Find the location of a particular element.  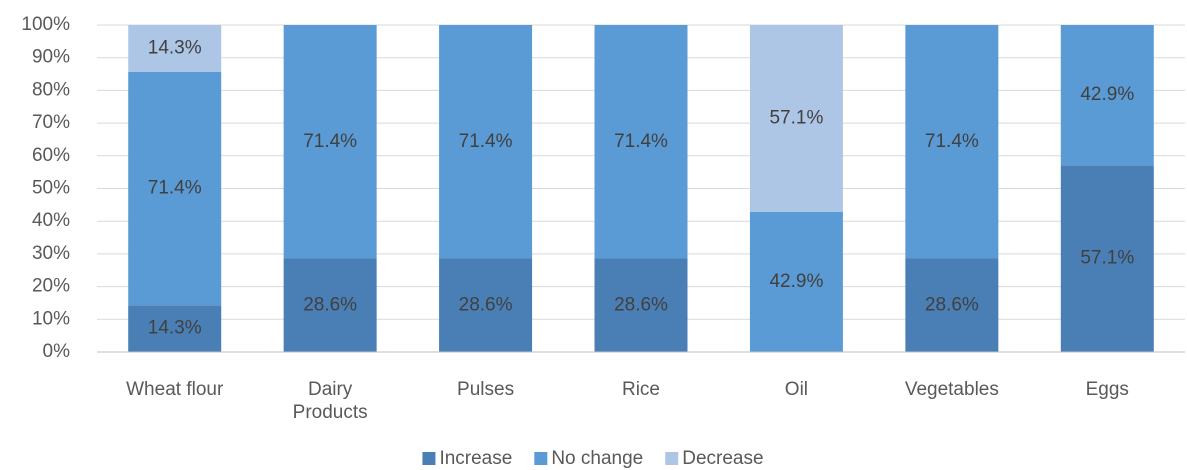

x-tick-label: Oil is located at coordinates (796, 389).